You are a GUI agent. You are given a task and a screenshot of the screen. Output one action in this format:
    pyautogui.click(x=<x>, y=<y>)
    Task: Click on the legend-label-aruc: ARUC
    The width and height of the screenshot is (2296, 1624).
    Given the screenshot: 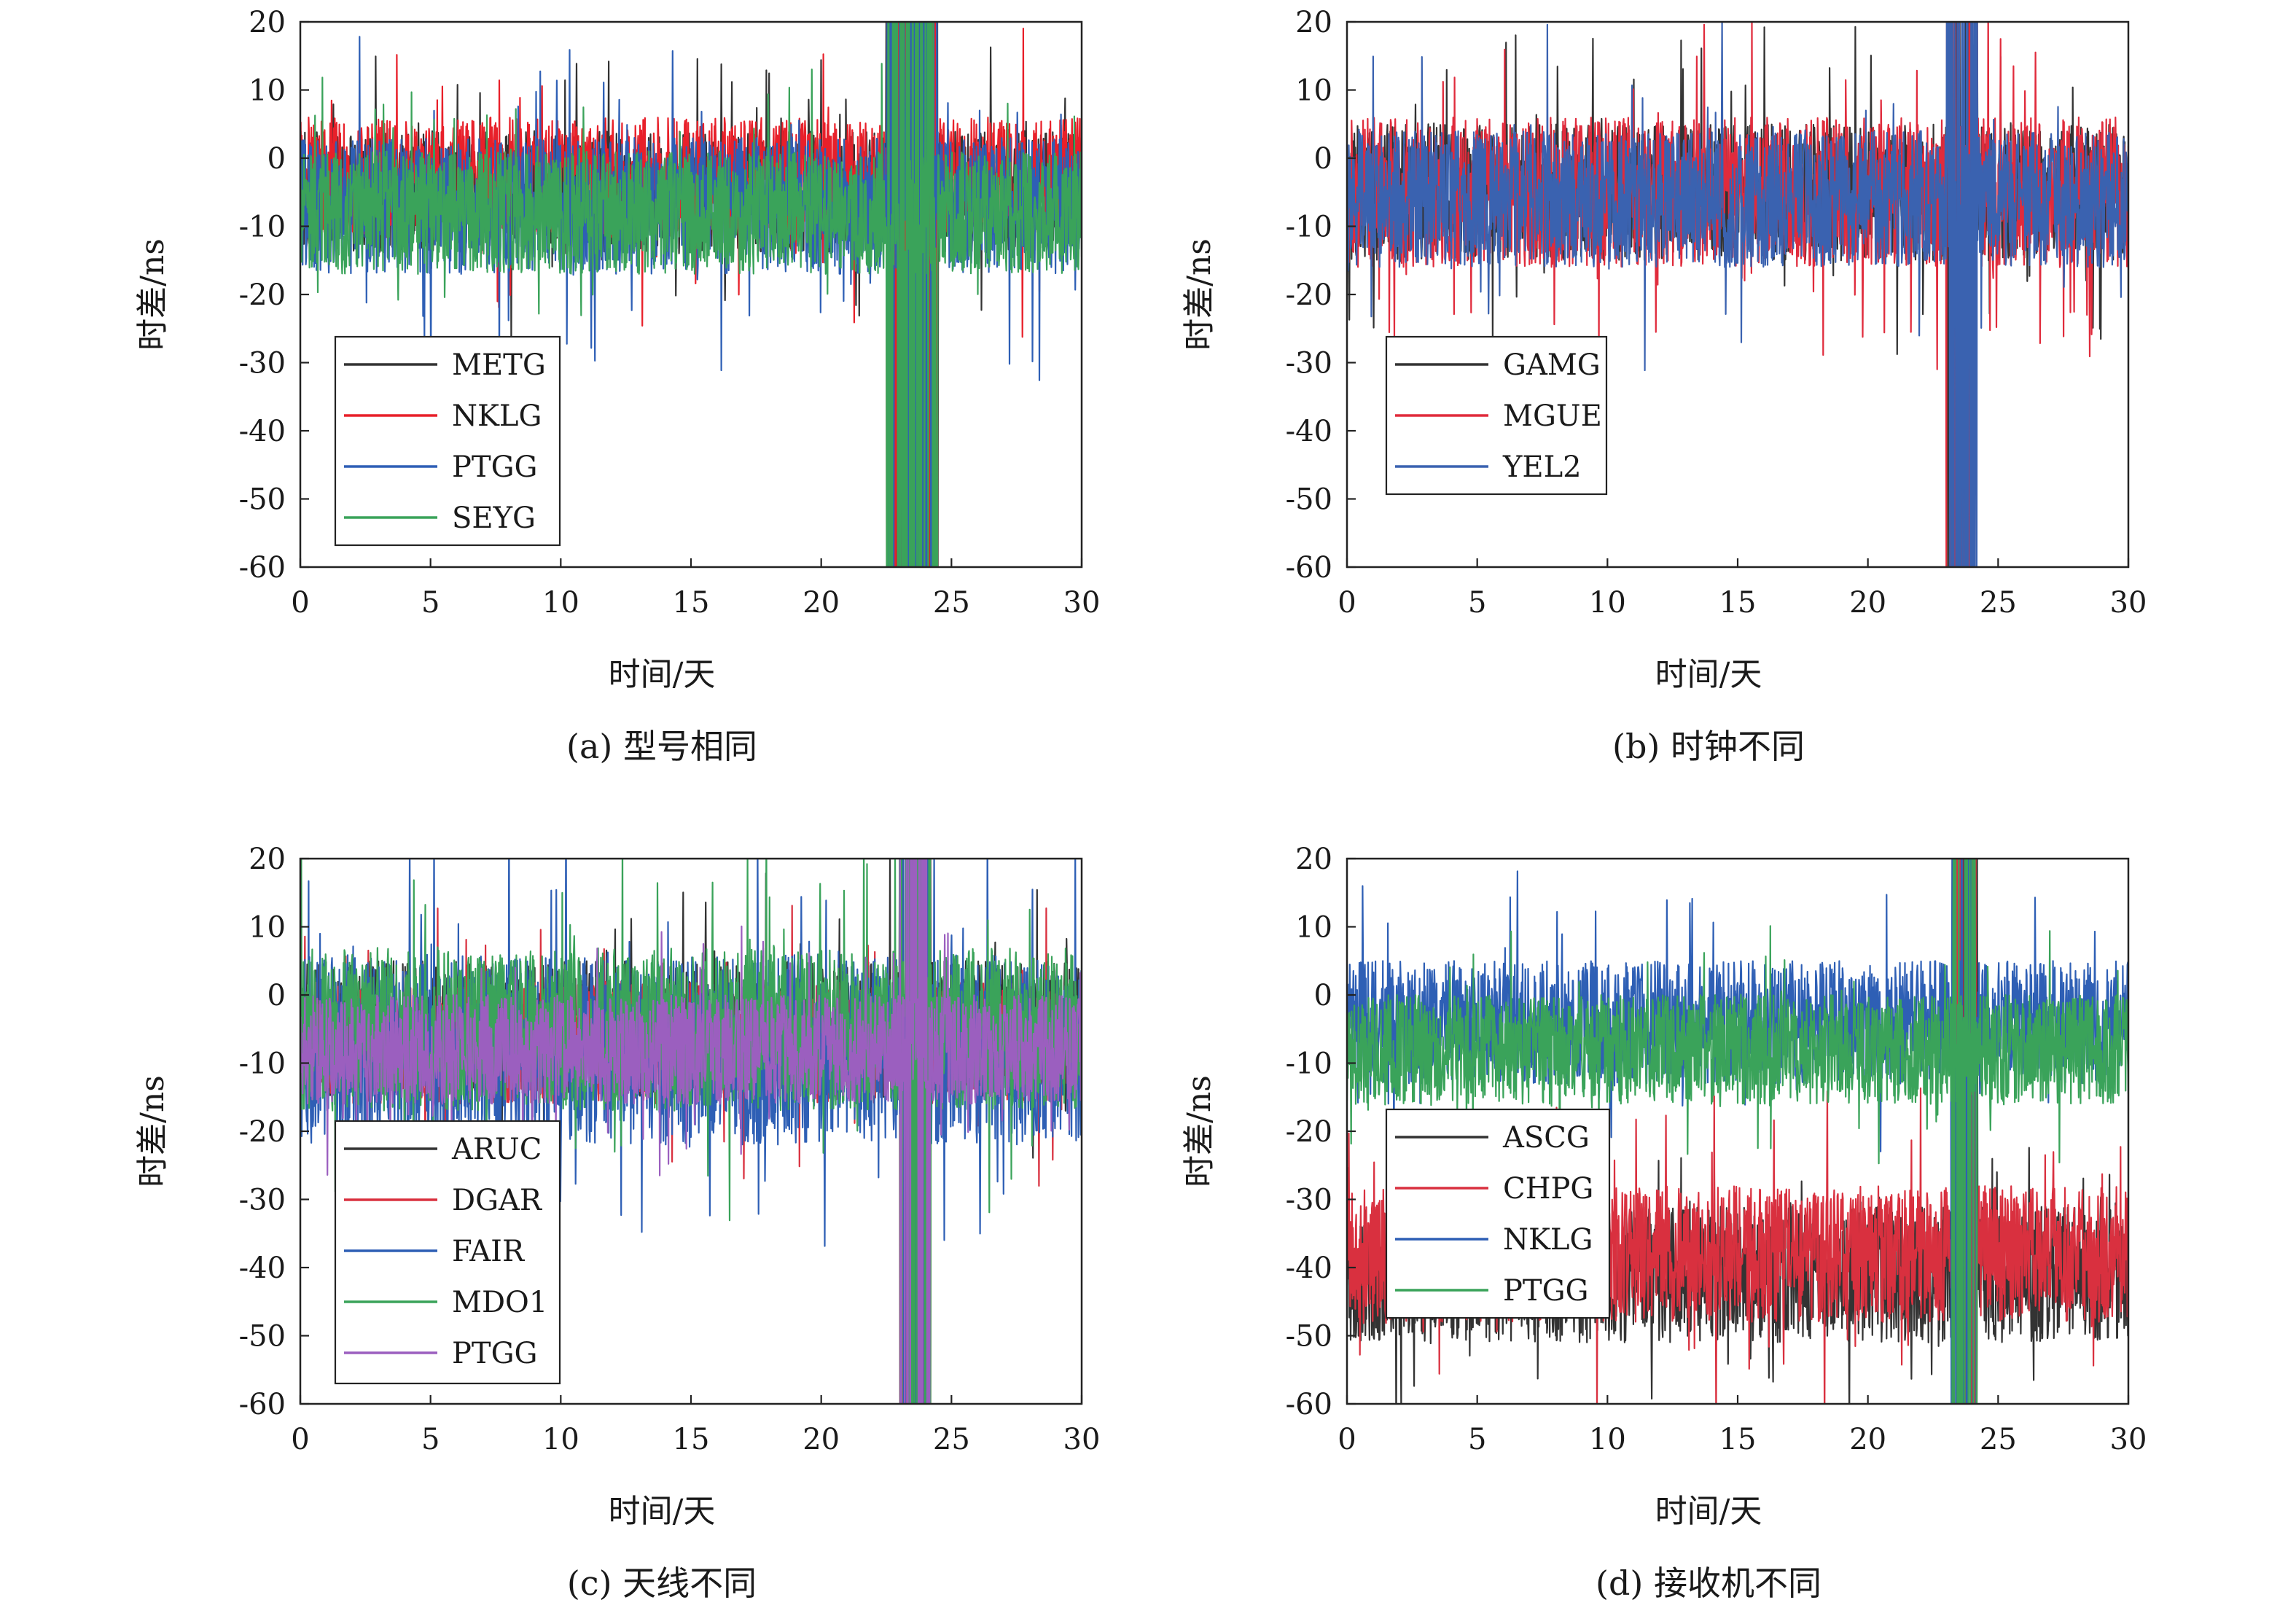 What is the action you would take?
    pyautogui.click(x=497, y=1149)
    